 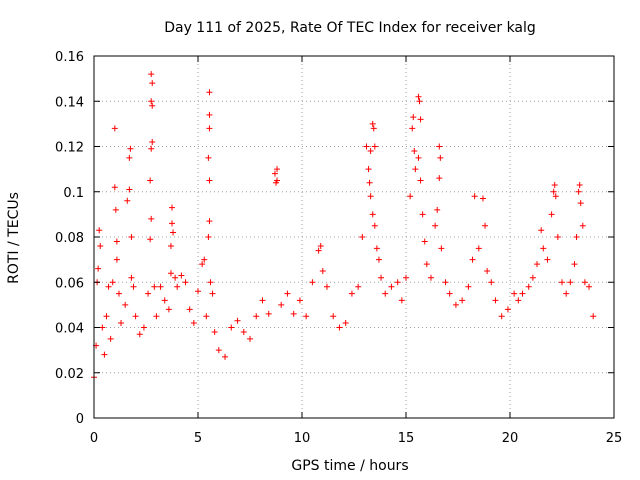 I want to click on y-tick-label: 0, so click(x=80, y=419).